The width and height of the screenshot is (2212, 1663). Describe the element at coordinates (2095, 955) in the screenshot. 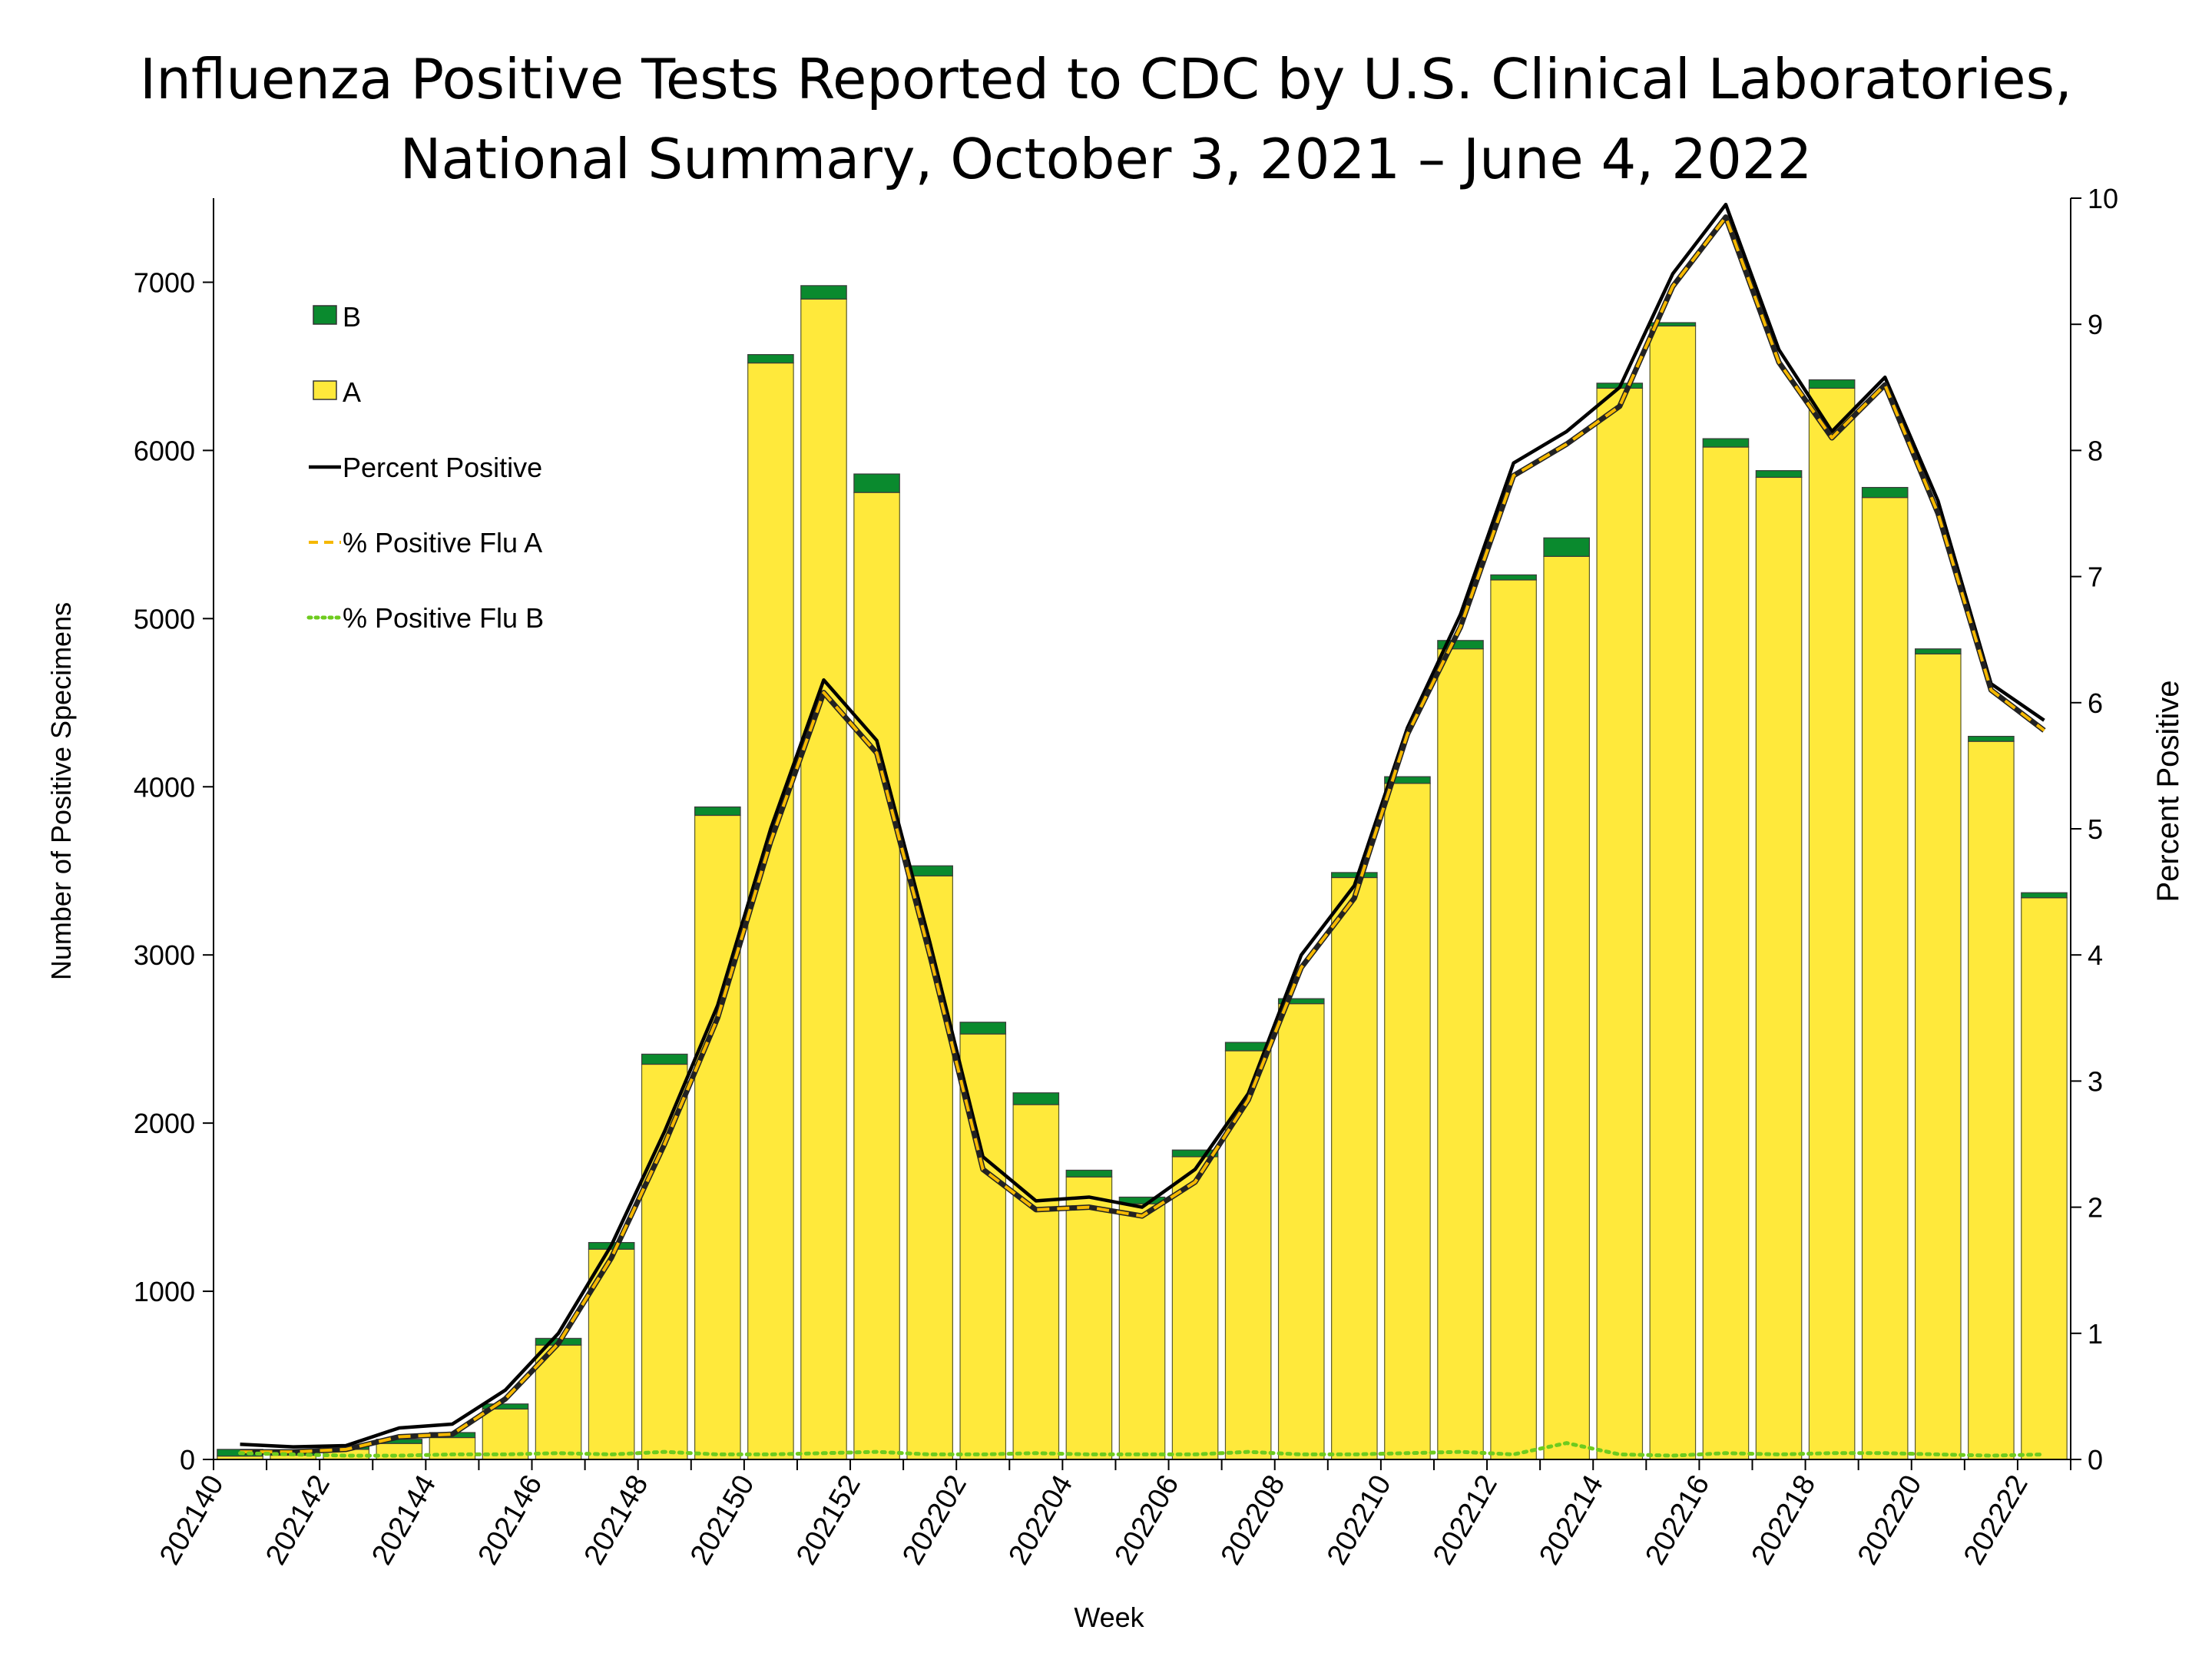

I see `y-right-tick-label: 4` at that location.